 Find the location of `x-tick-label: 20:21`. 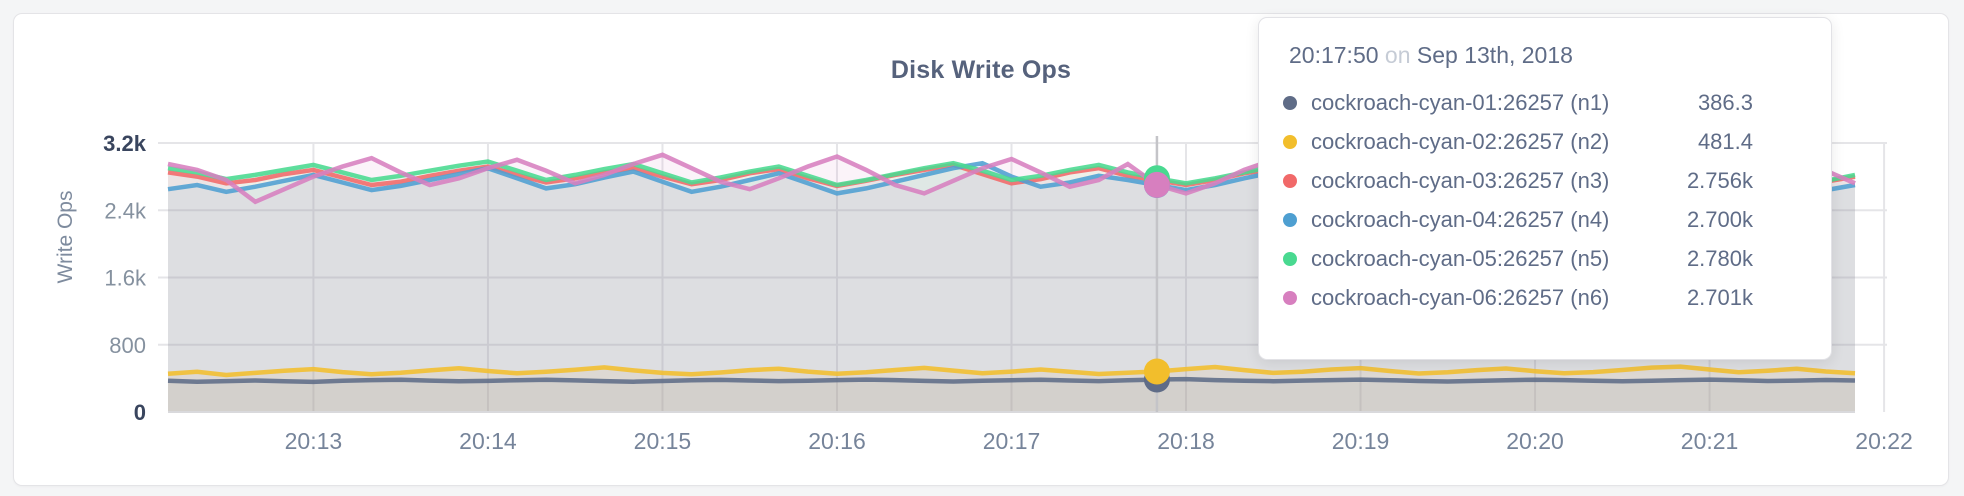

x-tick-label: 20:21 is located at coordinates (1710, 441).